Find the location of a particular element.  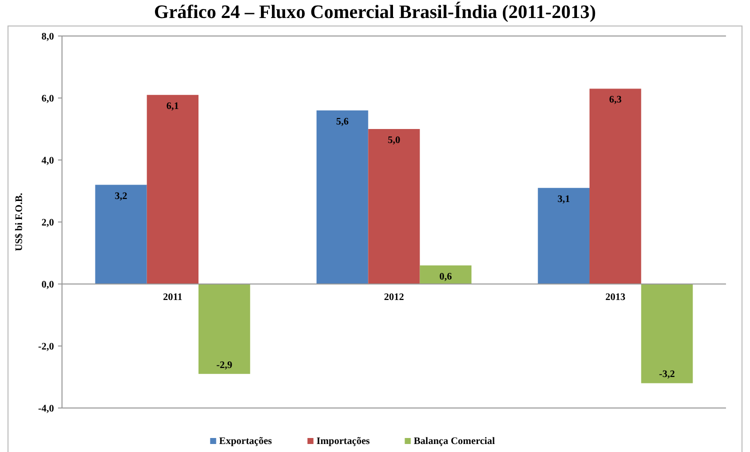

y-tick-label: -2,0 is located at coordinates (46, 347).